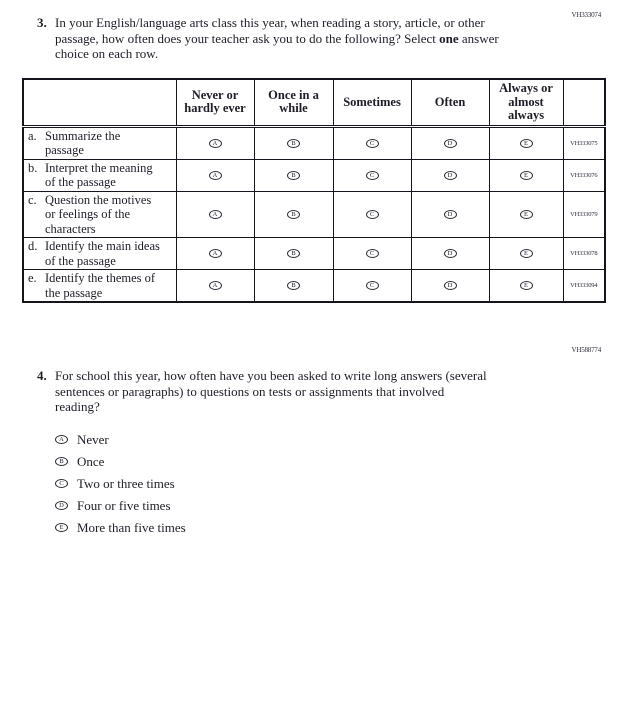 This screenshot has height=706, width=628. Describe the element at coordinates (42, 375) in the screenshot. I see `question-4-number: 4.` at that location.